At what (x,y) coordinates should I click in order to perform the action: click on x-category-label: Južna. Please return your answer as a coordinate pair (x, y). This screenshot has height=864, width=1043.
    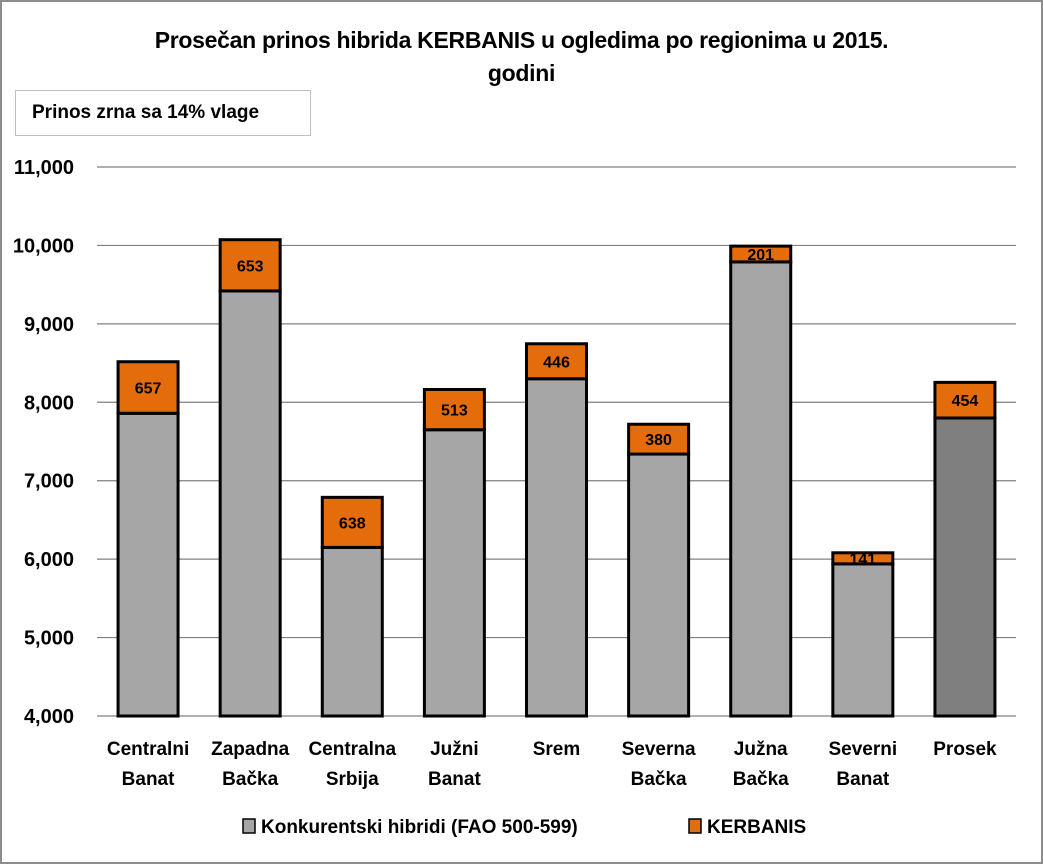
    Looking at the image, I should click on (761, 749).